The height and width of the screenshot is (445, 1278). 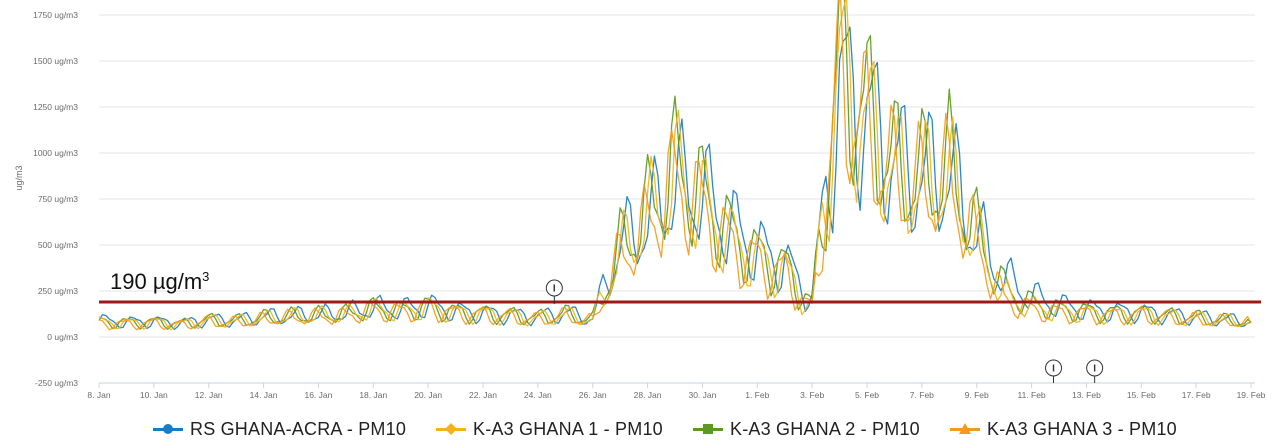 I want to click on x-tick-label: 20. Jan, so click(x=428, y=395).